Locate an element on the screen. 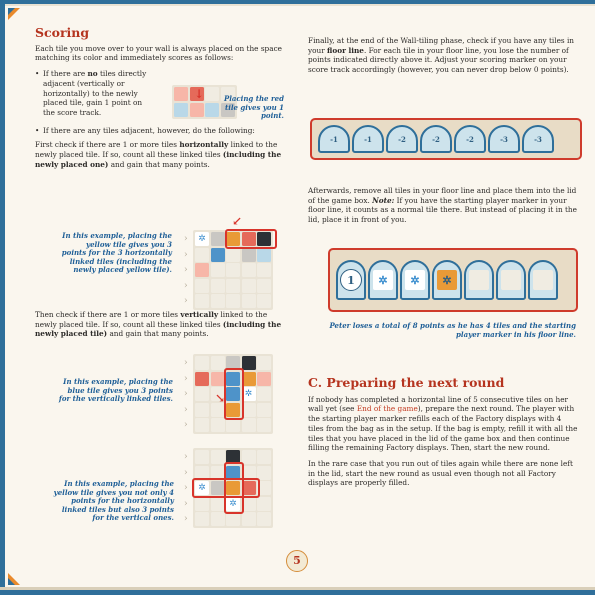 This screenshot has width=595, height=595. floor-line-penalty-track: -1 -1 -2 -2 -2 -3 -3 is located at coordinates (446, 139).